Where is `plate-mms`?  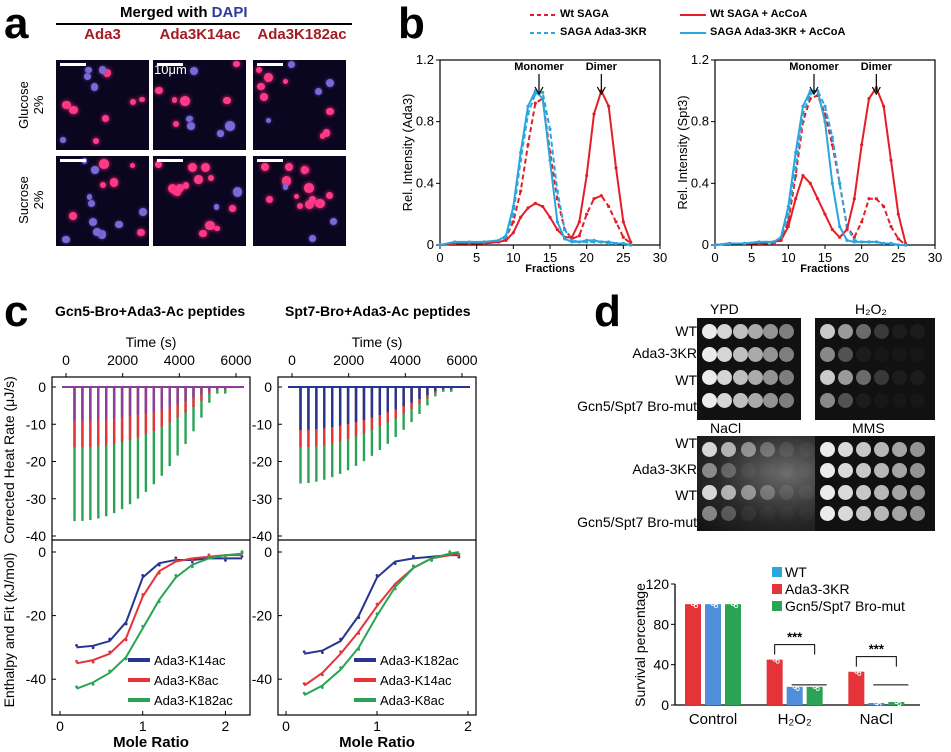
plate-mms is located at coordinates (875, 483).